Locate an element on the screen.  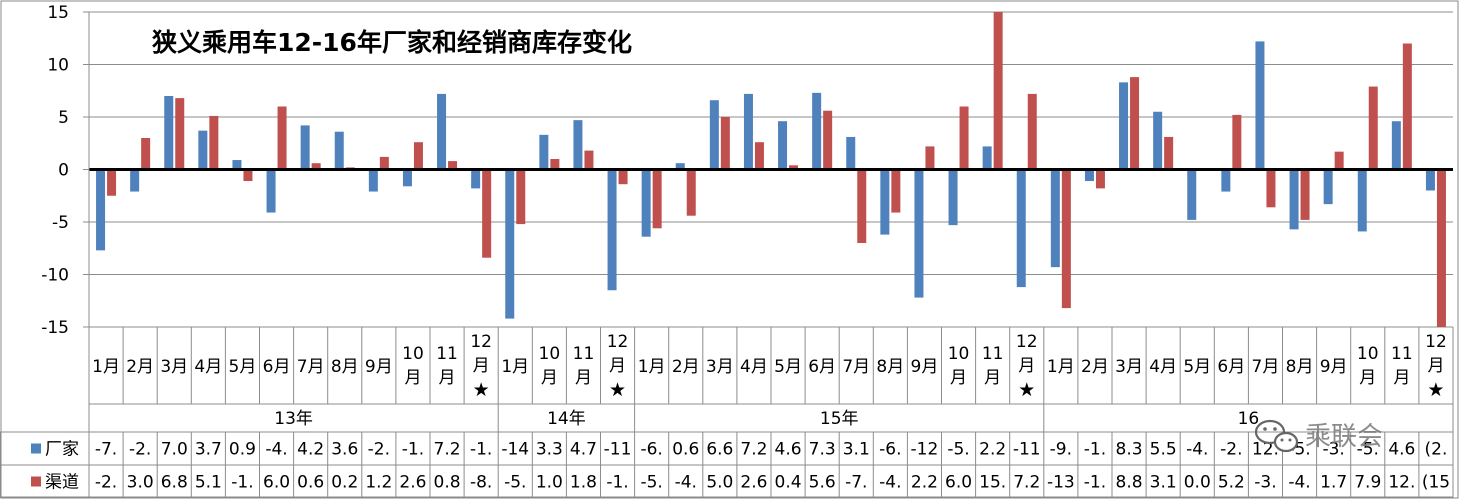
category-label: 9月 is located at coordinates (925, 367).